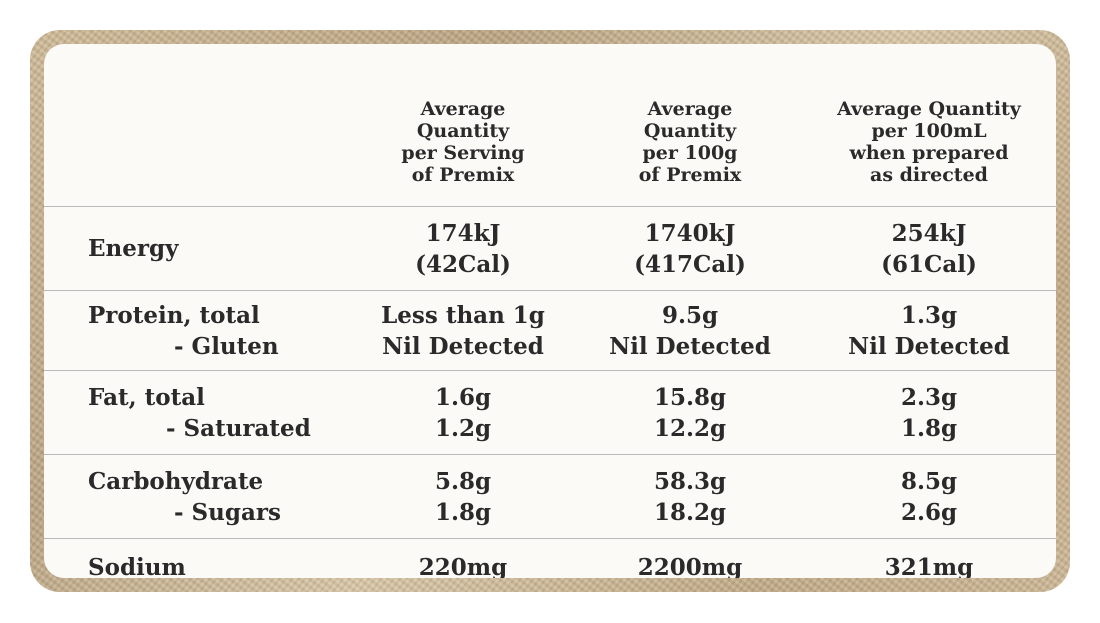  What do you see at coordinates (196, 412) in the screenshot?
I see `row-label: Fat, total - Saturated` at bounding box center [196, 412].